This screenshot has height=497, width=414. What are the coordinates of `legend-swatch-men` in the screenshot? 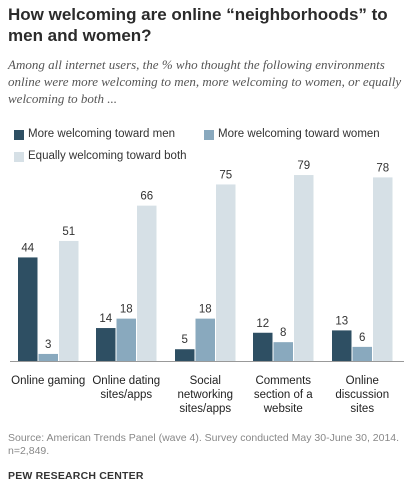 It's located at (19, 135).